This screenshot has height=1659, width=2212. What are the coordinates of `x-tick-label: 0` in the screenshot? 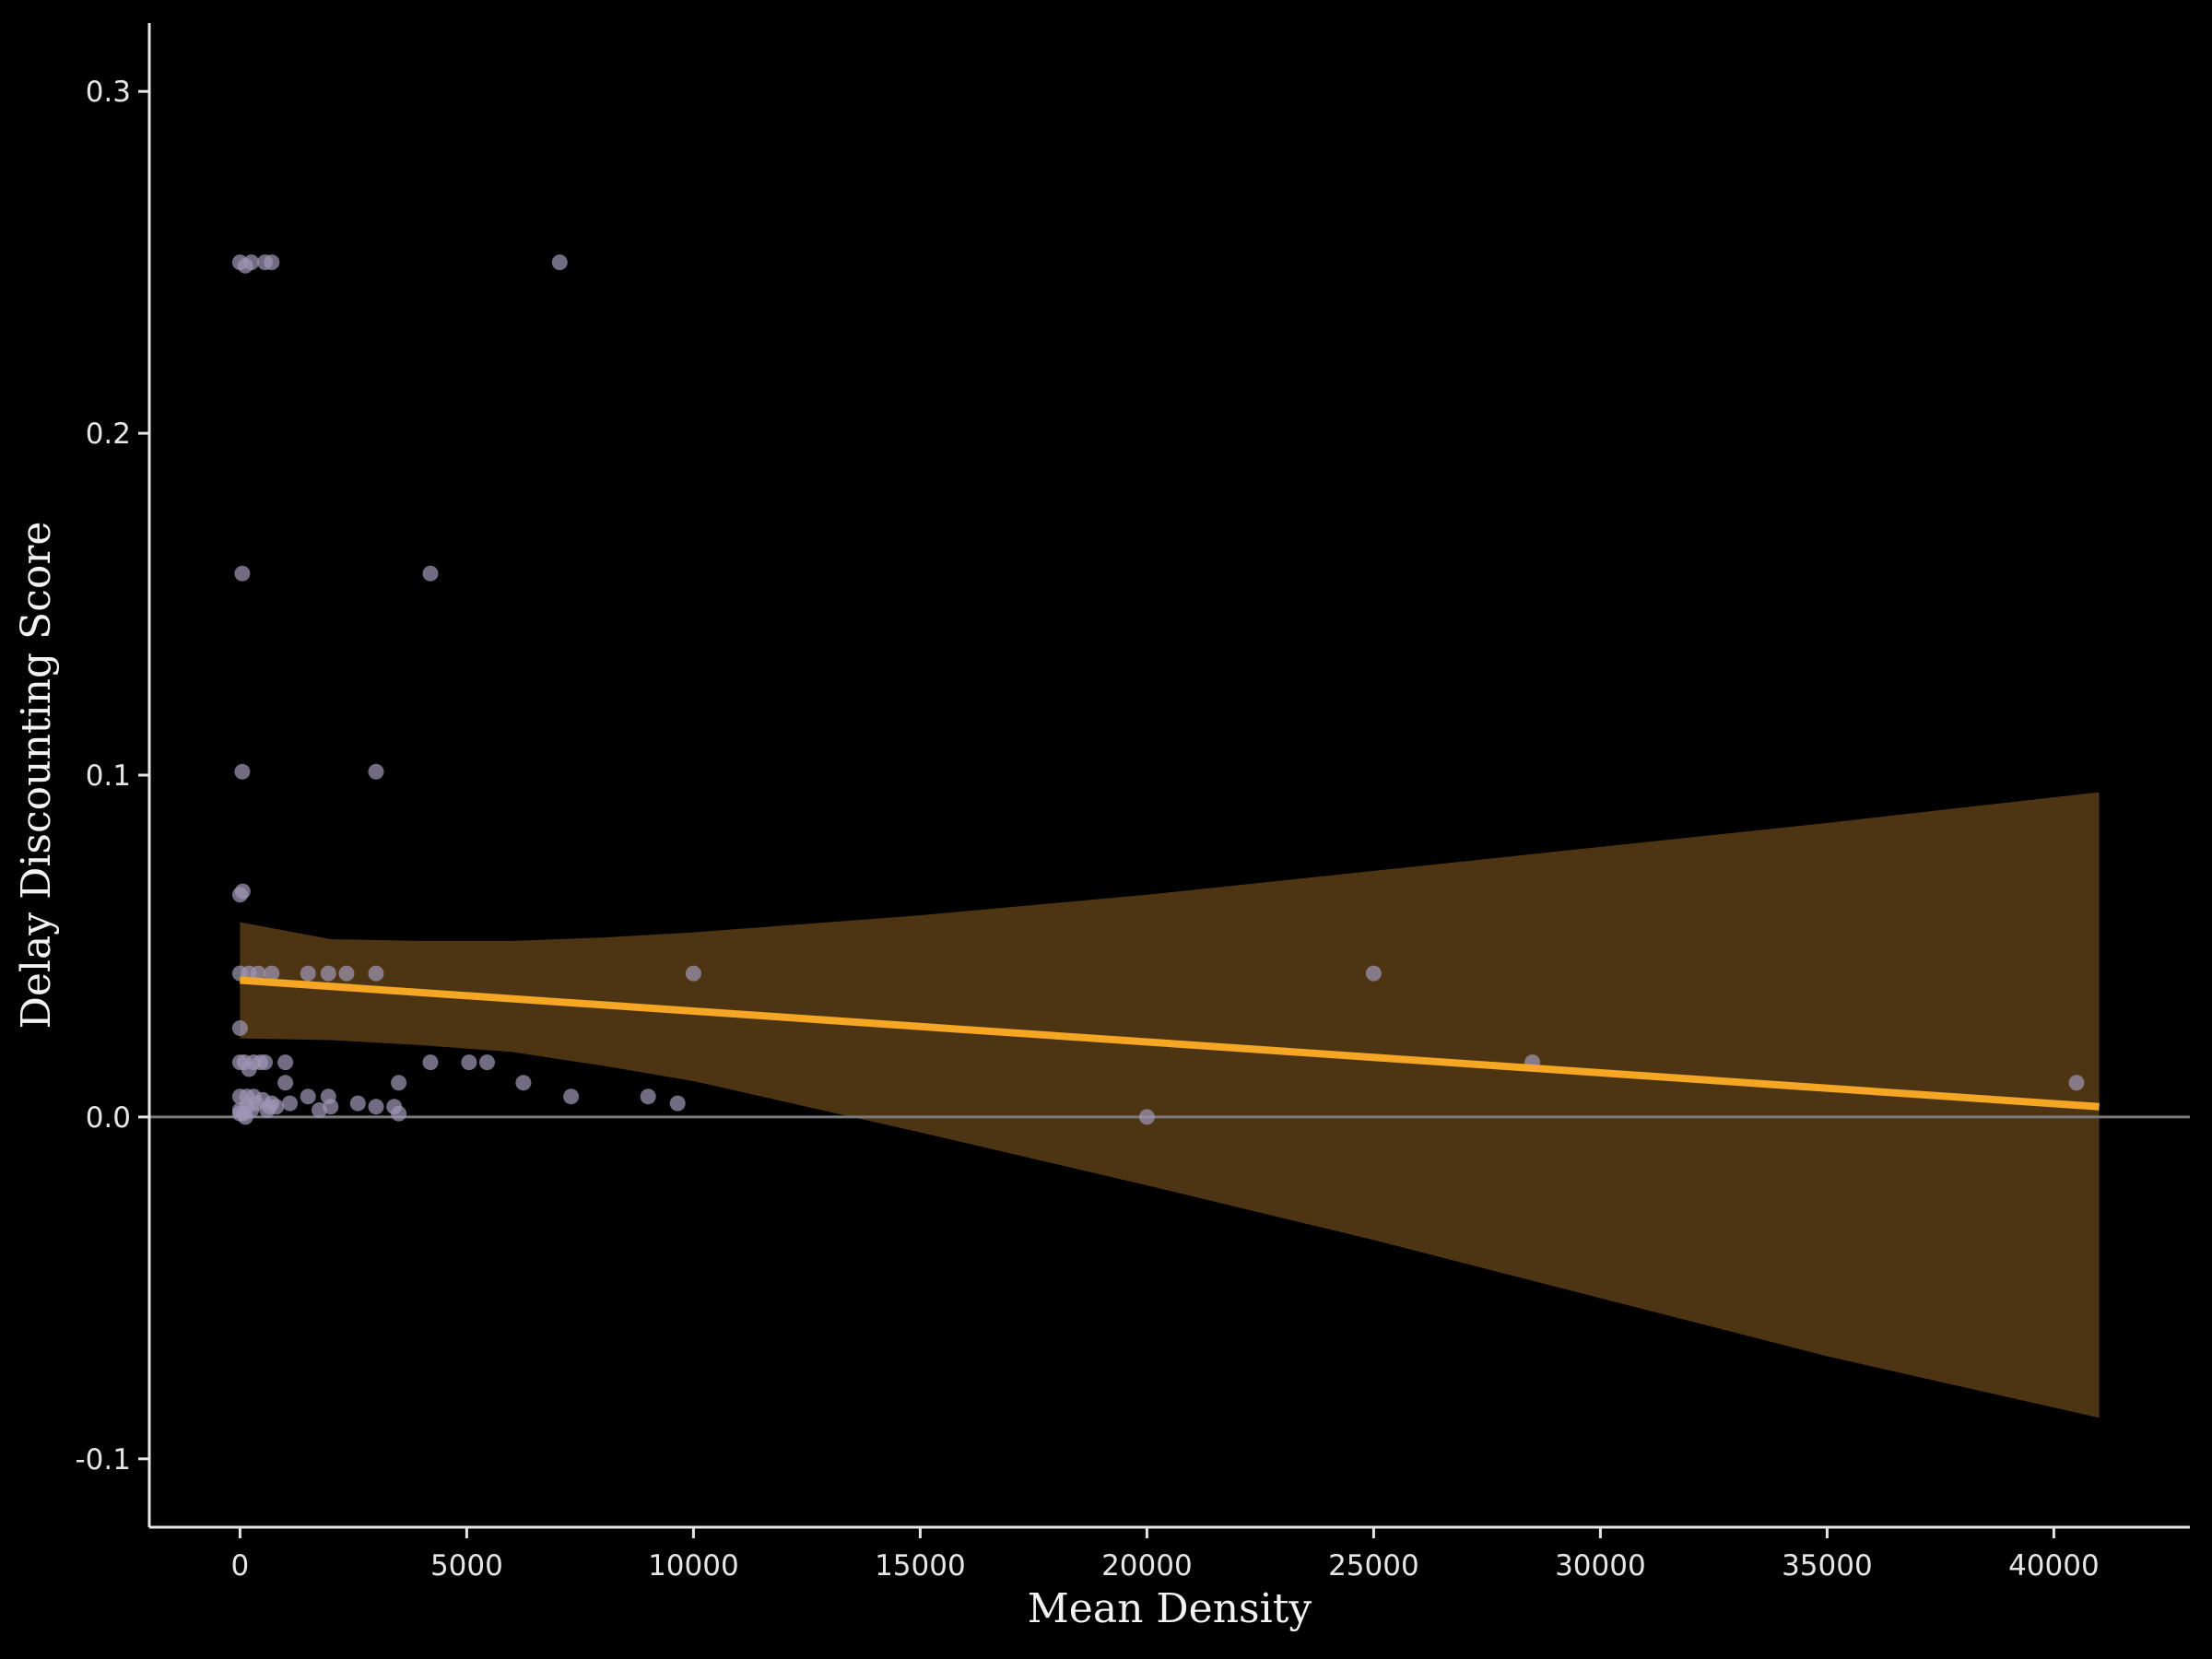 It's located at (240, 1566).